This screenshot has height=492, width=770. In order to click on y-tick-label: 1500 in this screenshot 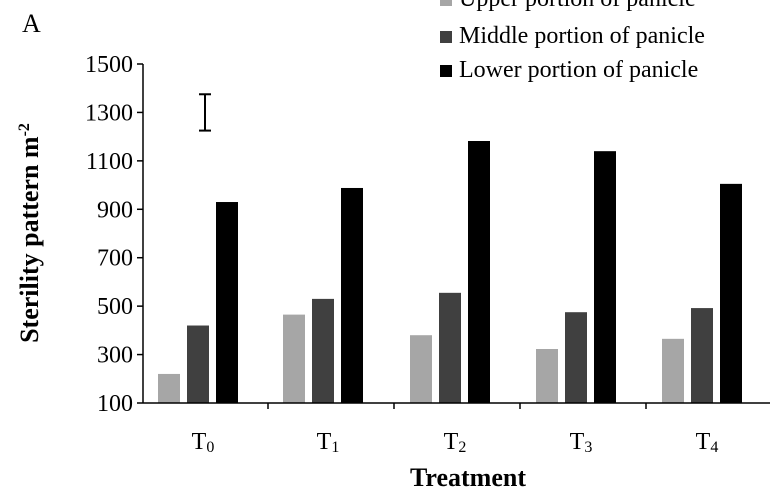, I will do `click(109, 65)`.